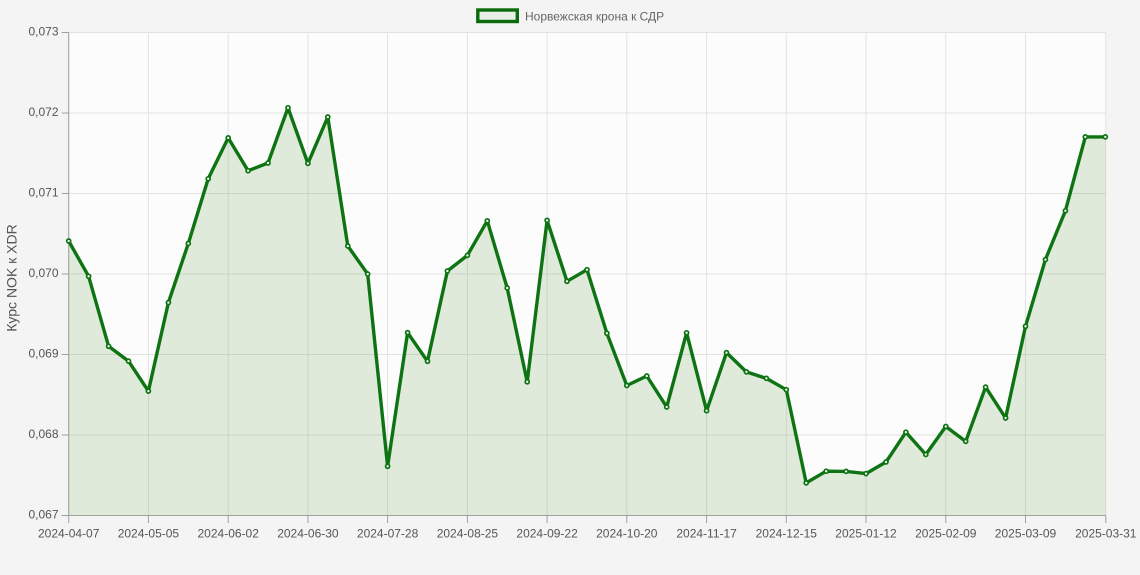 This screenshot has width=1140, height=575. Describe the element at coordinates (43, 193) in the screenshot. I see `svg-text: 0,071` at that location.